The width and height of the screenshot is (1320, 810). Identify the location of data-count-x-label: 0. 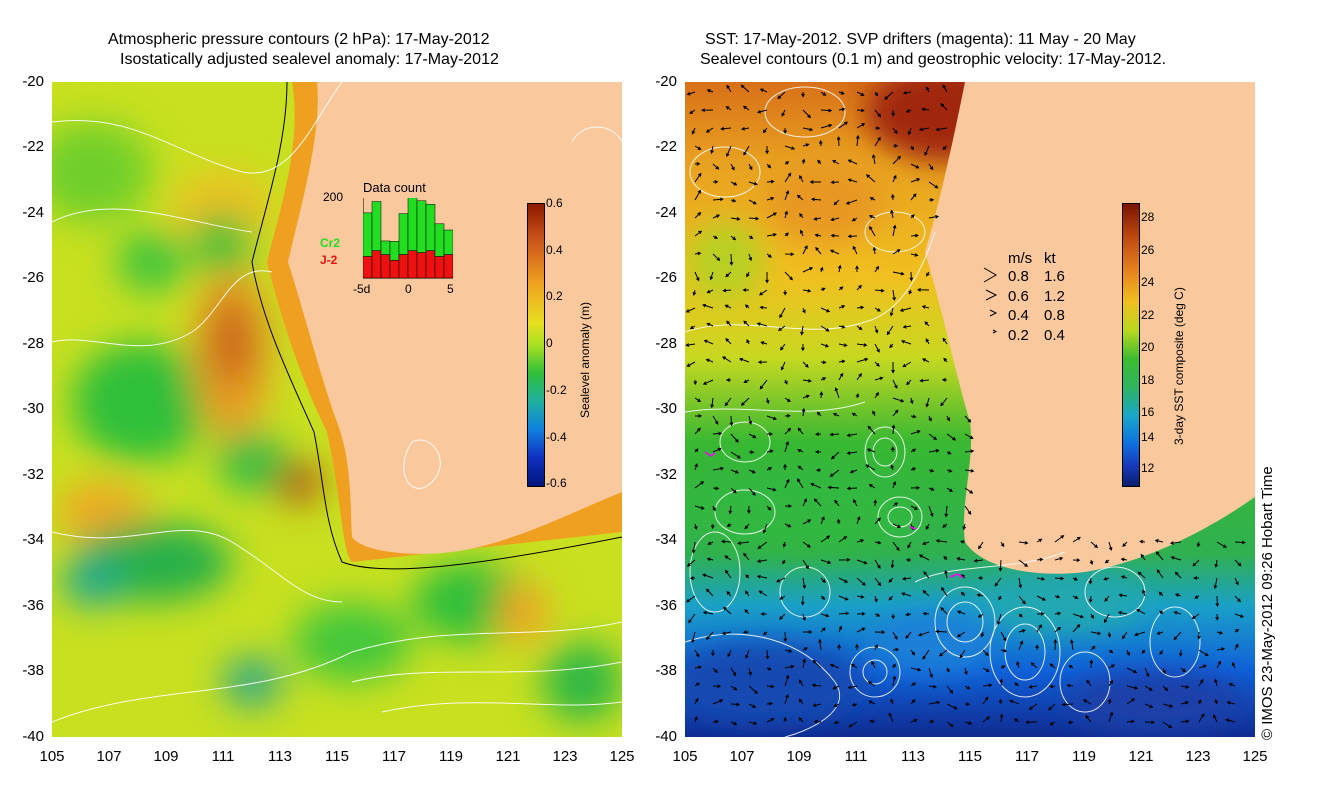
(408, 289).